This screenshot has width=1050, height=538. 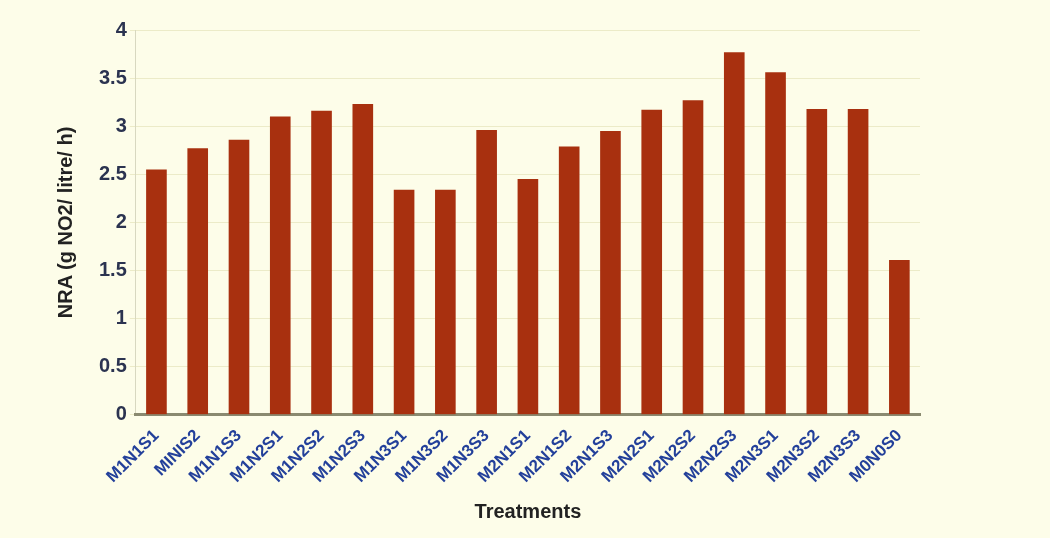 I want to click on y-tick-label: 3.5, so click(x=112, y=76).